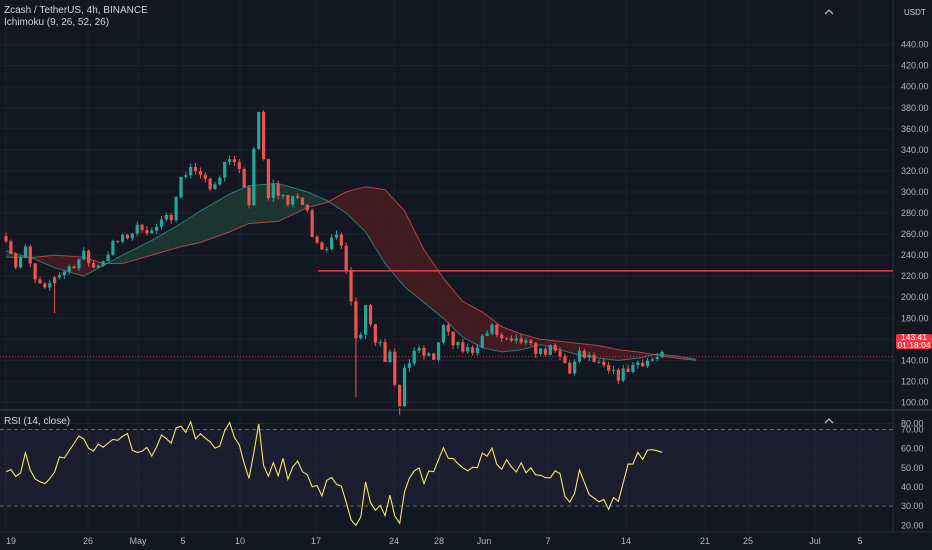 The image size is (932, 550). I want to click on price-tick-label: 400.00, so click(915, 87).